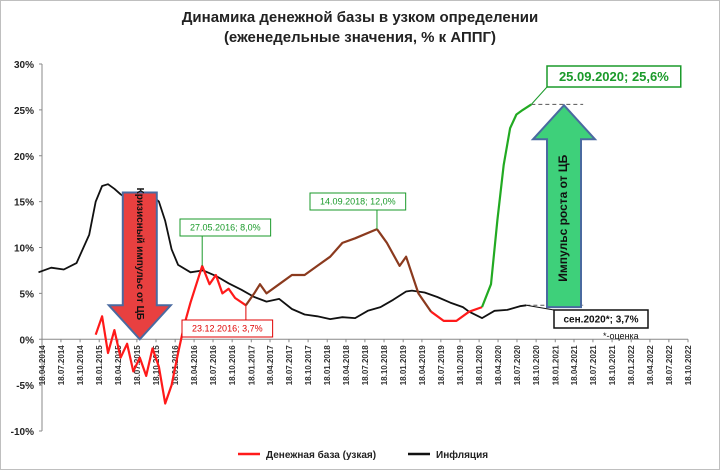 This screenshot has height=475, width=720. I want to click on x-tick-label: 18.04.2014, so click(42, 365).